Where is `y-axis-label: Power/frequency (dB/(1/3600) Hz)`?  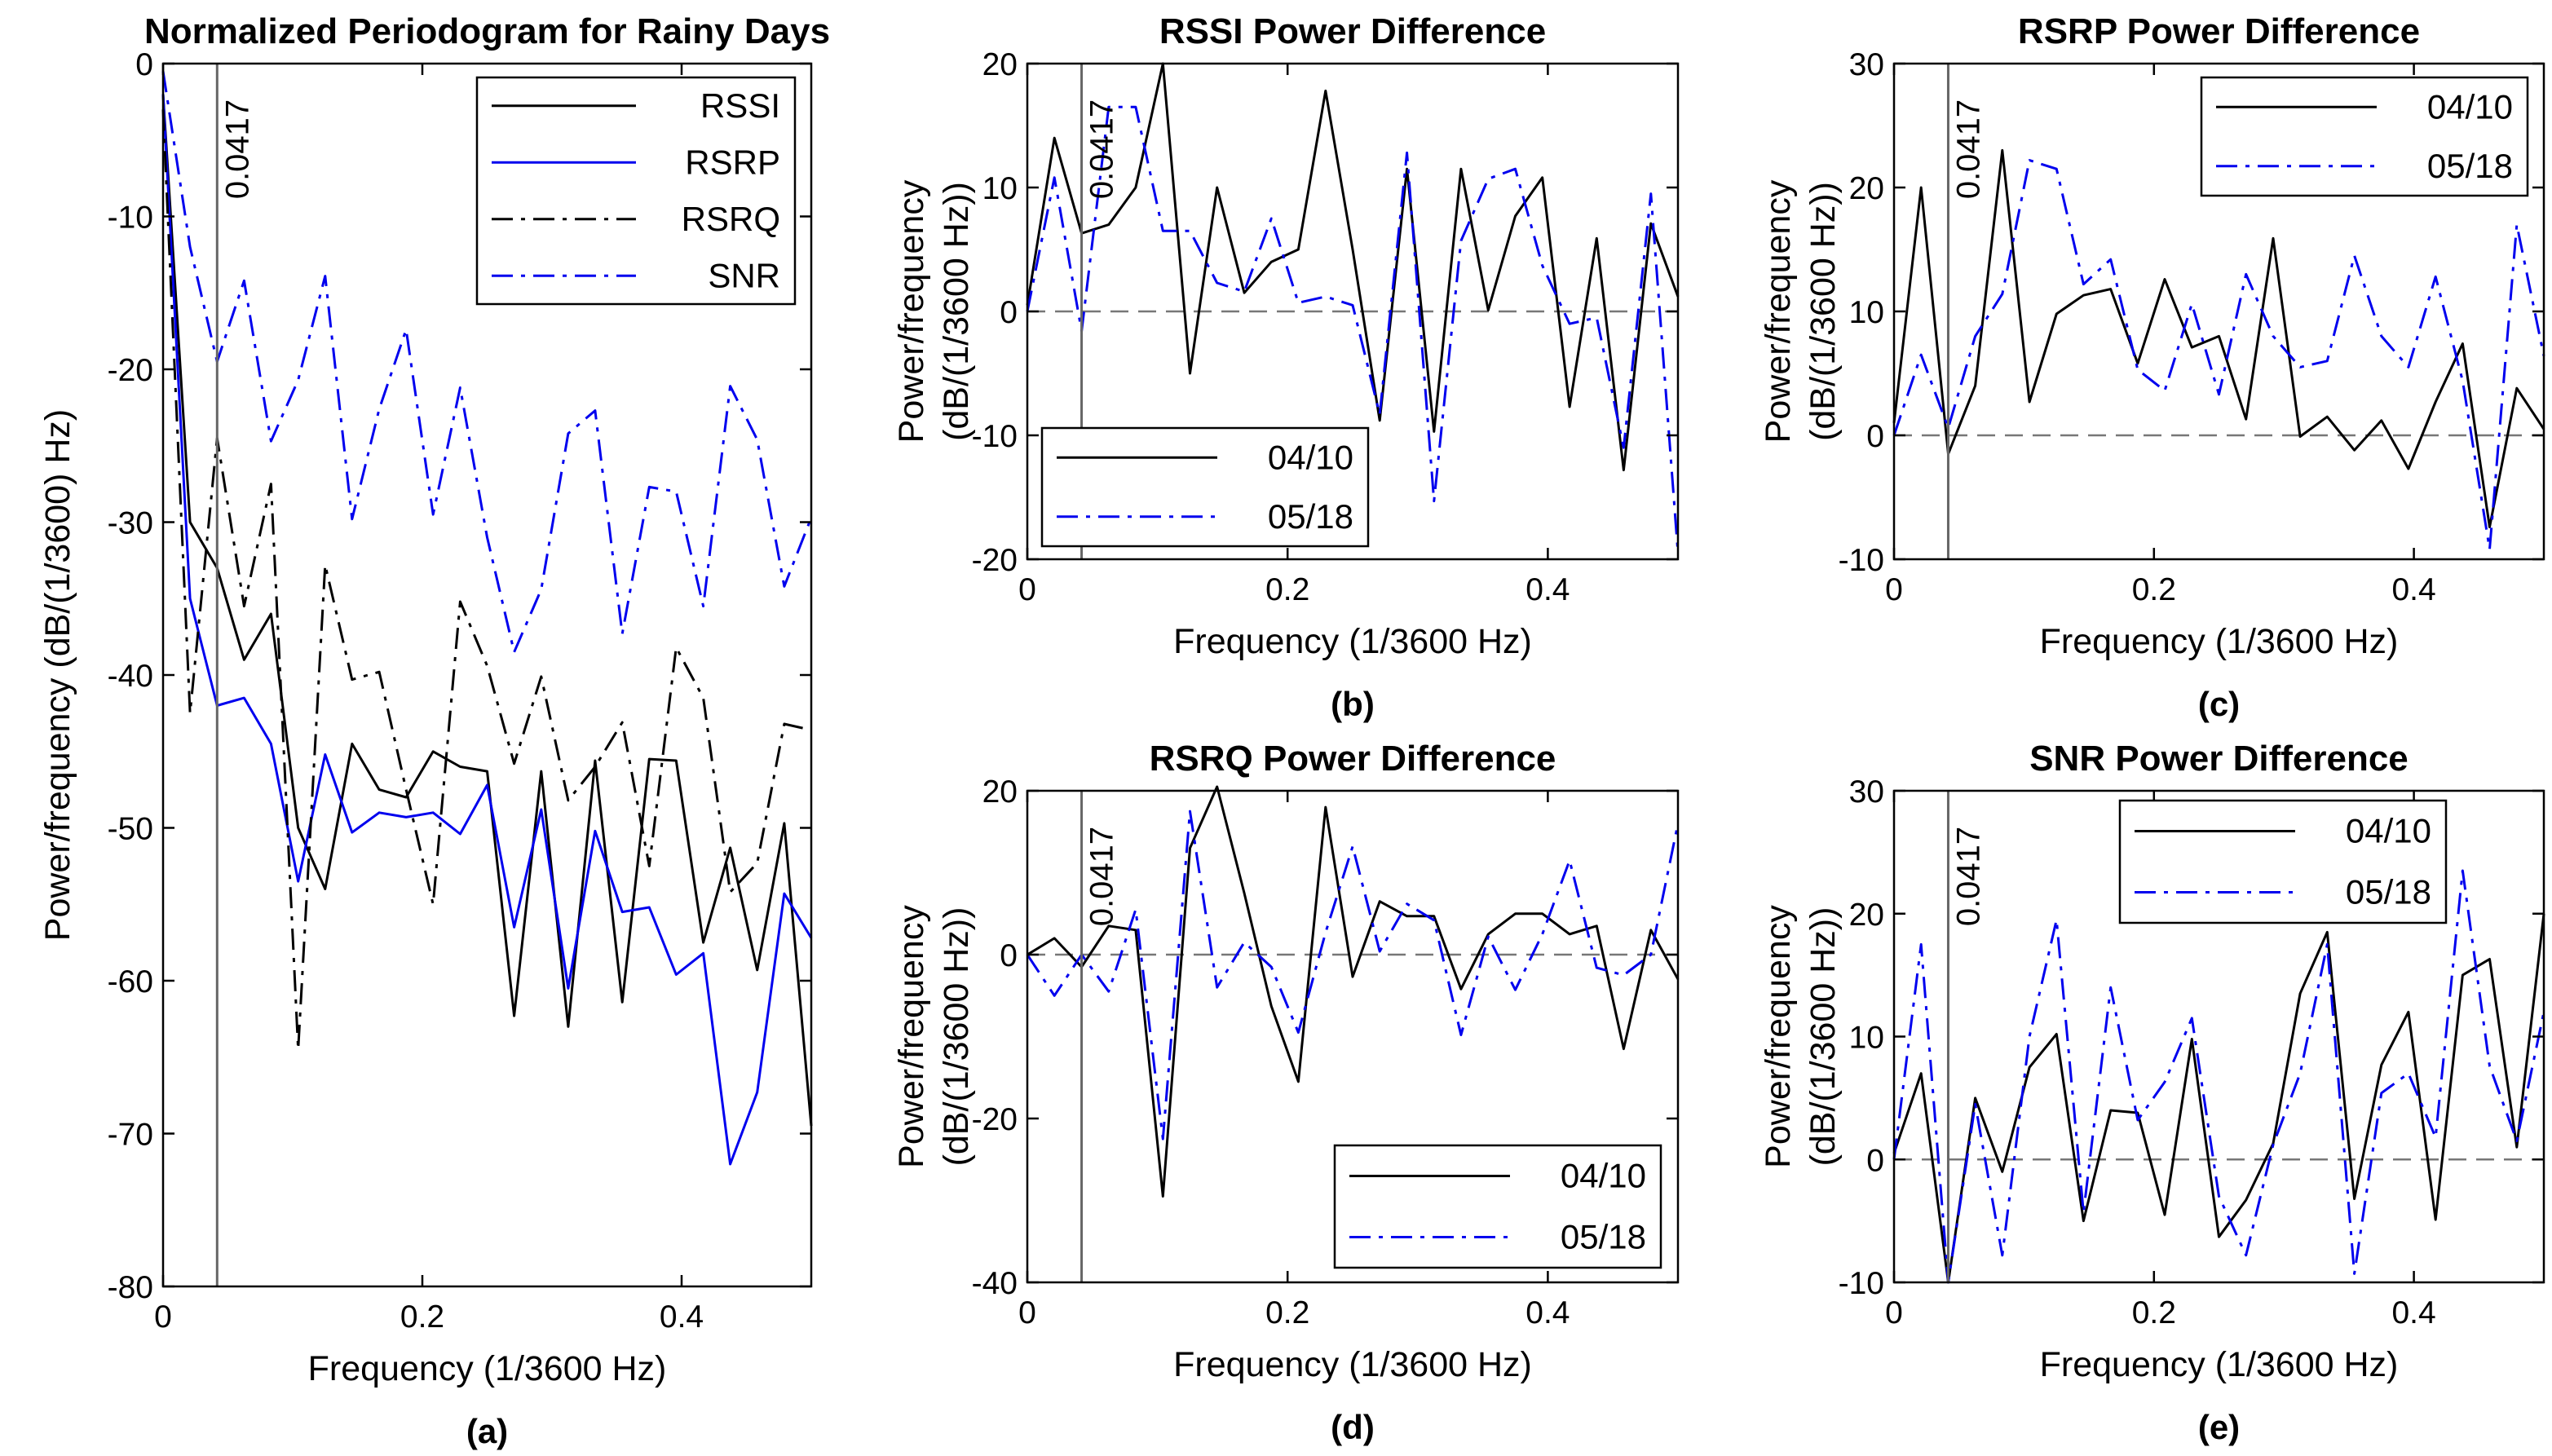
y-axis-label: Power/frequency (dB/(1/3600) Hz) is located at coordinates (57, 675).